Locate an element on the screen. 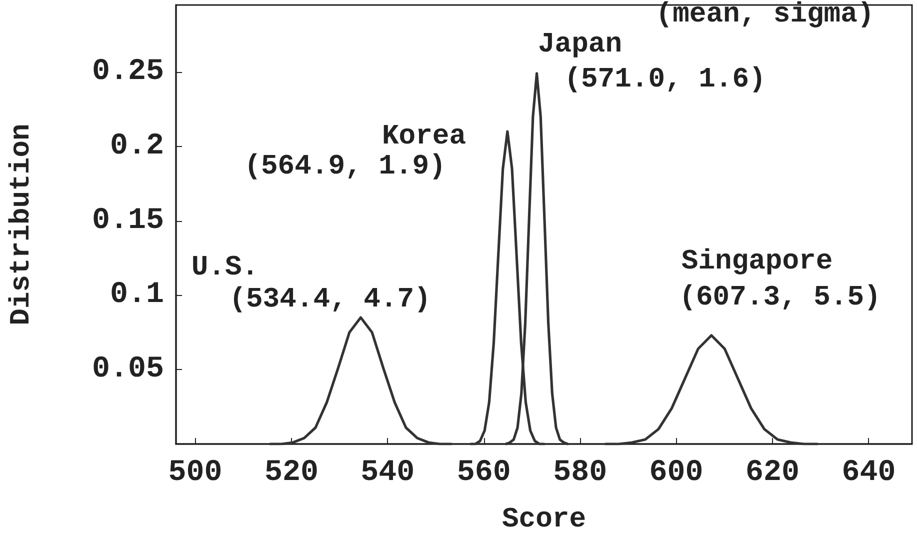 The height and width of the screenshot is (539, 917). x-axis-title: Score is located at coordinates (544, 520).